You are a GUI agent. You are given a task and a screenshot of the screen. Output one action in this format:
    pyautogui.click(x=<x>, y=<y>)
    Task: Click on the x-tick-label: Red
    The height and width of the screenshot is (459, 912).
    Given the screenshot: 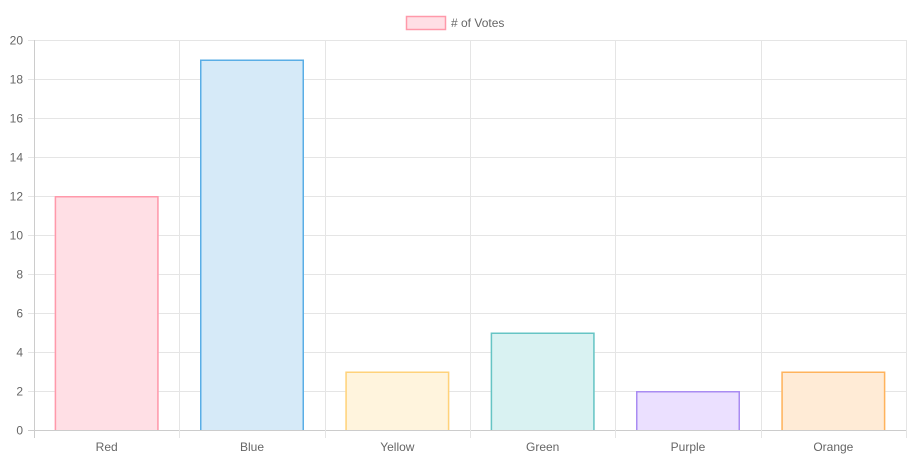 What is the action you would take?
    pyautogui.click(x=107, y=447)
    